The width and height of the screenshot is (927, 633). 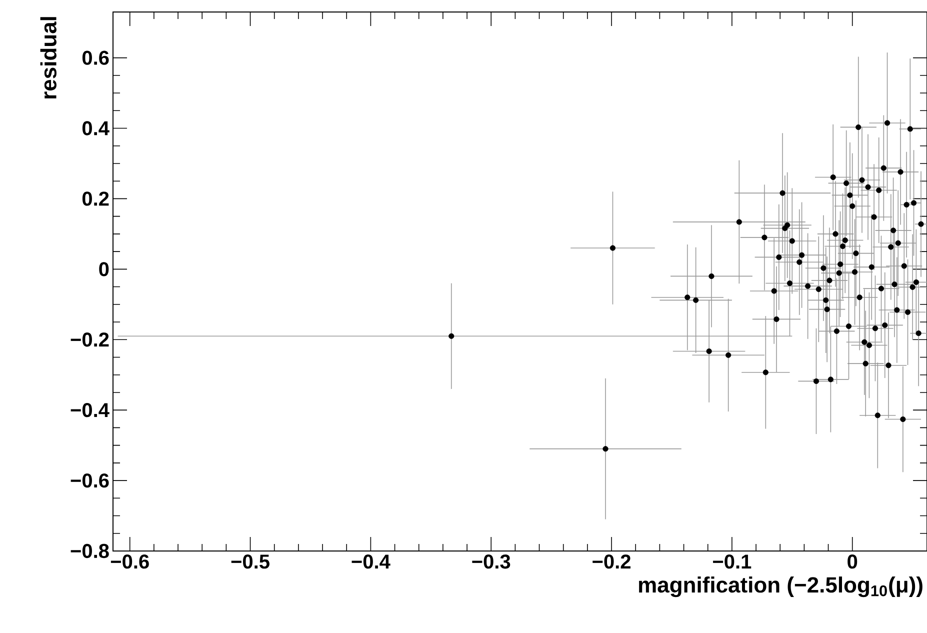 What do you see at coordinates (48, 57) in the screenshot?
I see `y-axis-title: residual` at bounding box center [48, 57].